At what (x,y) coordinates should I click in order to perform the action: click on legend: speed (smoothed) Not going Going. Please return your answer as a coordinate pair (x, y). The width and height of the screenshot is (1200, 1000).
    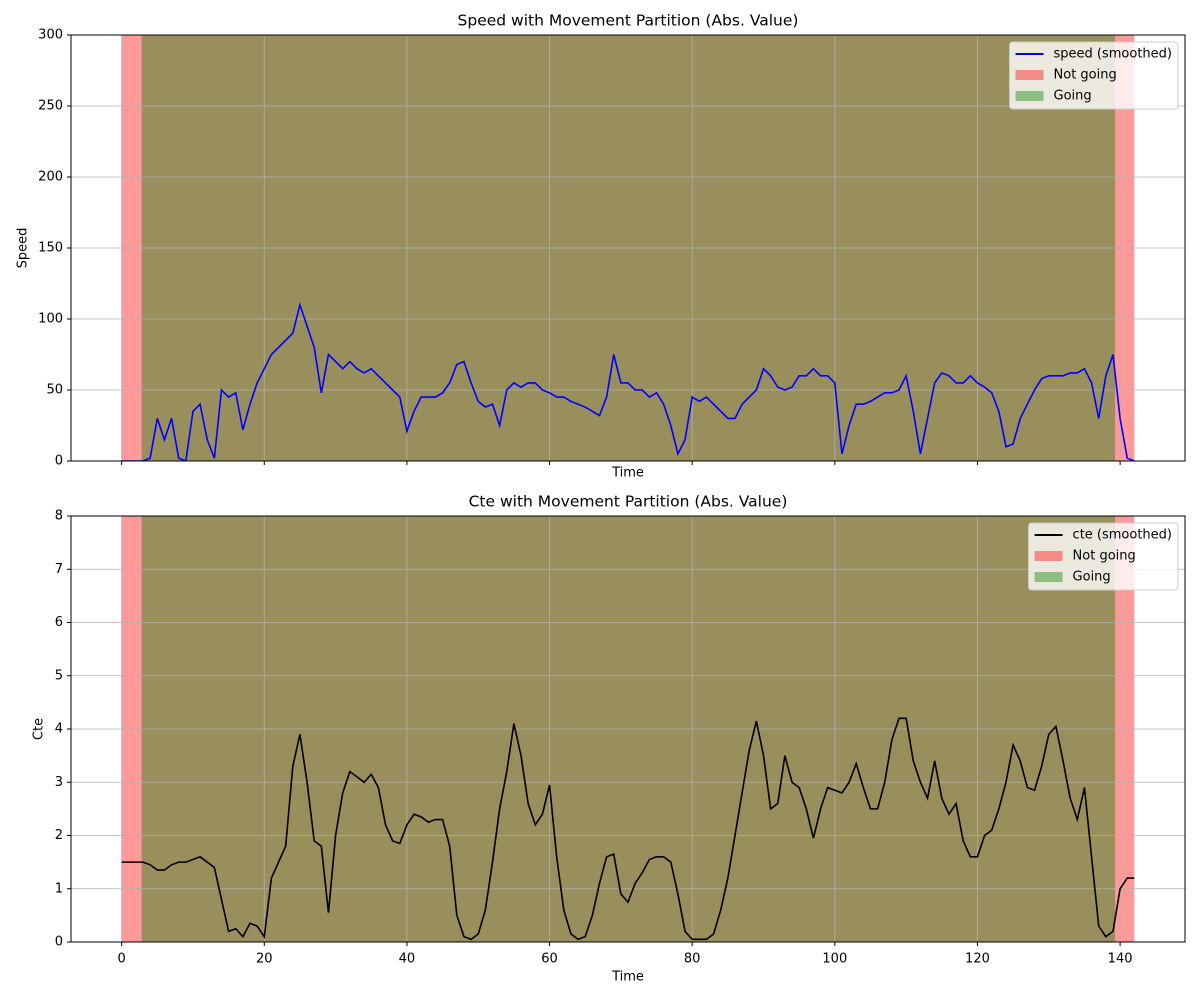
    Looking at the image, I should click on (1094, 75).